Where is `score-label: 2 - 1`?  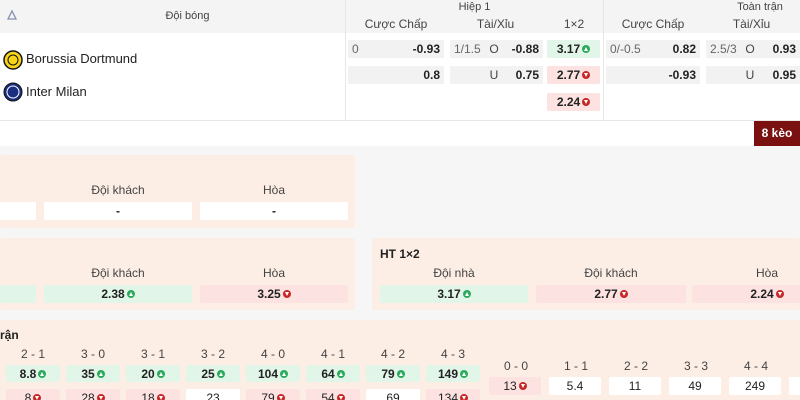
score-label: 2 - 1 is located at coordinates (32, 354).